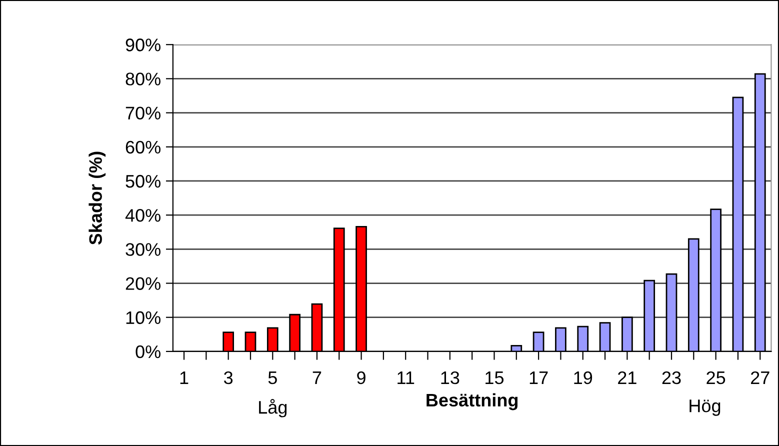 This screenshot has width=779, height=446. Describe the element at coordinates (143, 113) in the screenshot. I see `y-tick-label: 70%` at that location.